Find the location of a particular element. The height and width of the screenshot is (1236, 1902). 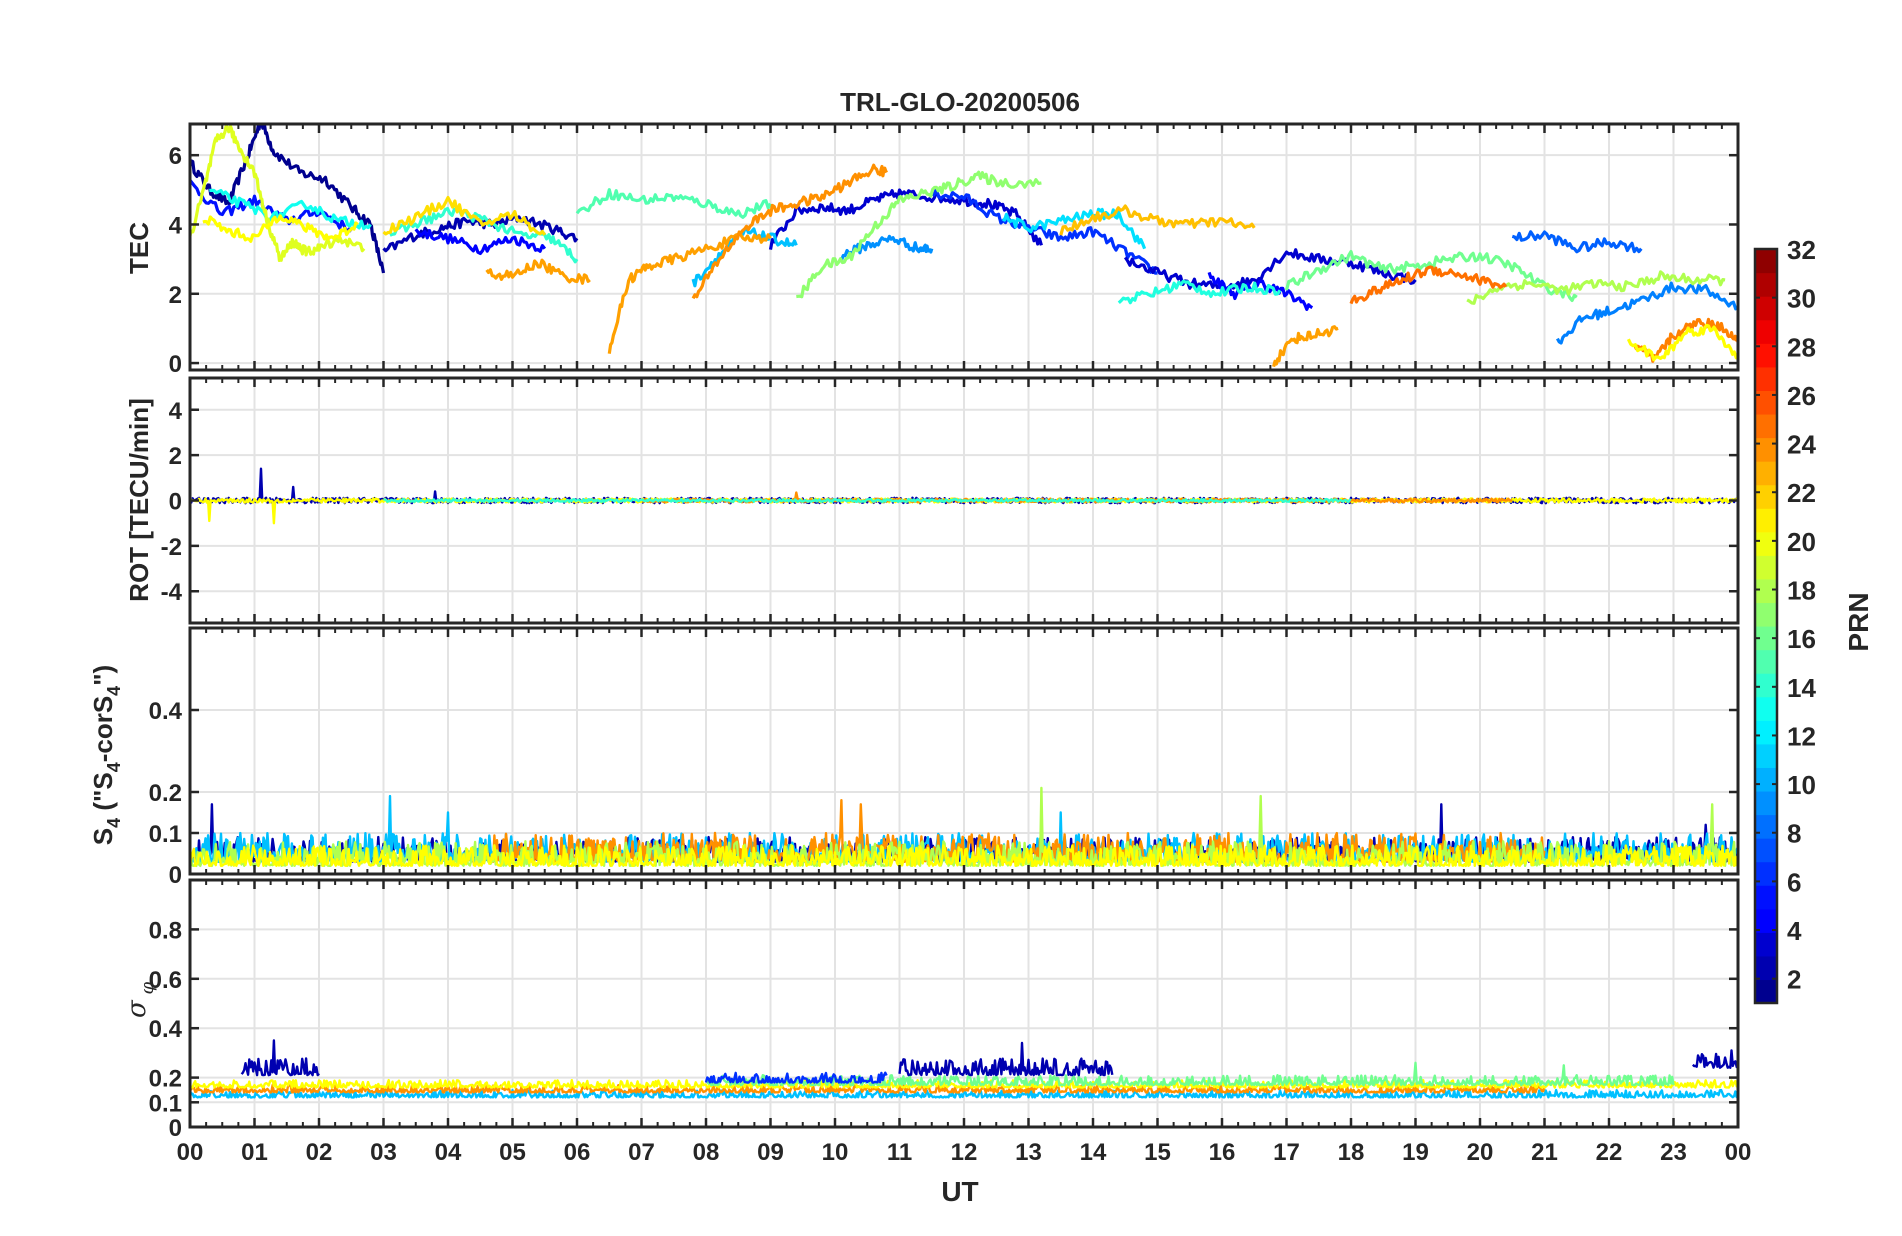

colorbar-tick-label: 20 is located at coordinates (1801, 542).